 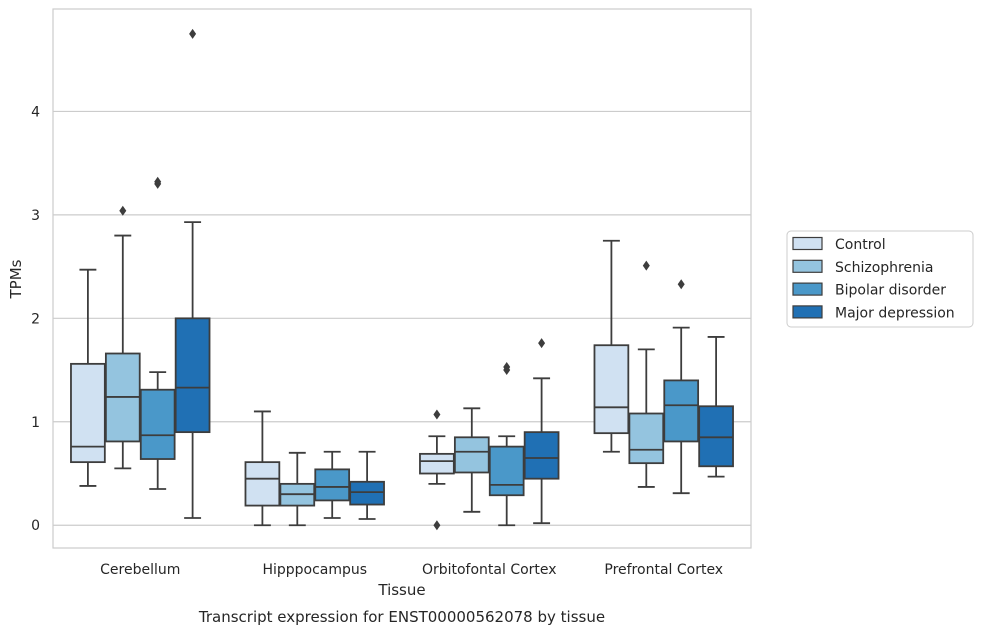 What do you see at coordinates (895, 313) in the screenshot?
I see `legend-label: Major depression` at bounding box center [895, 313].